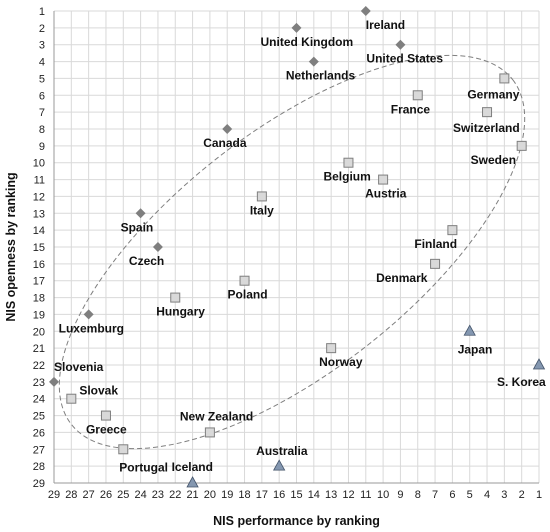  Describe the element at coordinates (39, 282) in the screenshot. I see `y-tick-label: 17` at that location.